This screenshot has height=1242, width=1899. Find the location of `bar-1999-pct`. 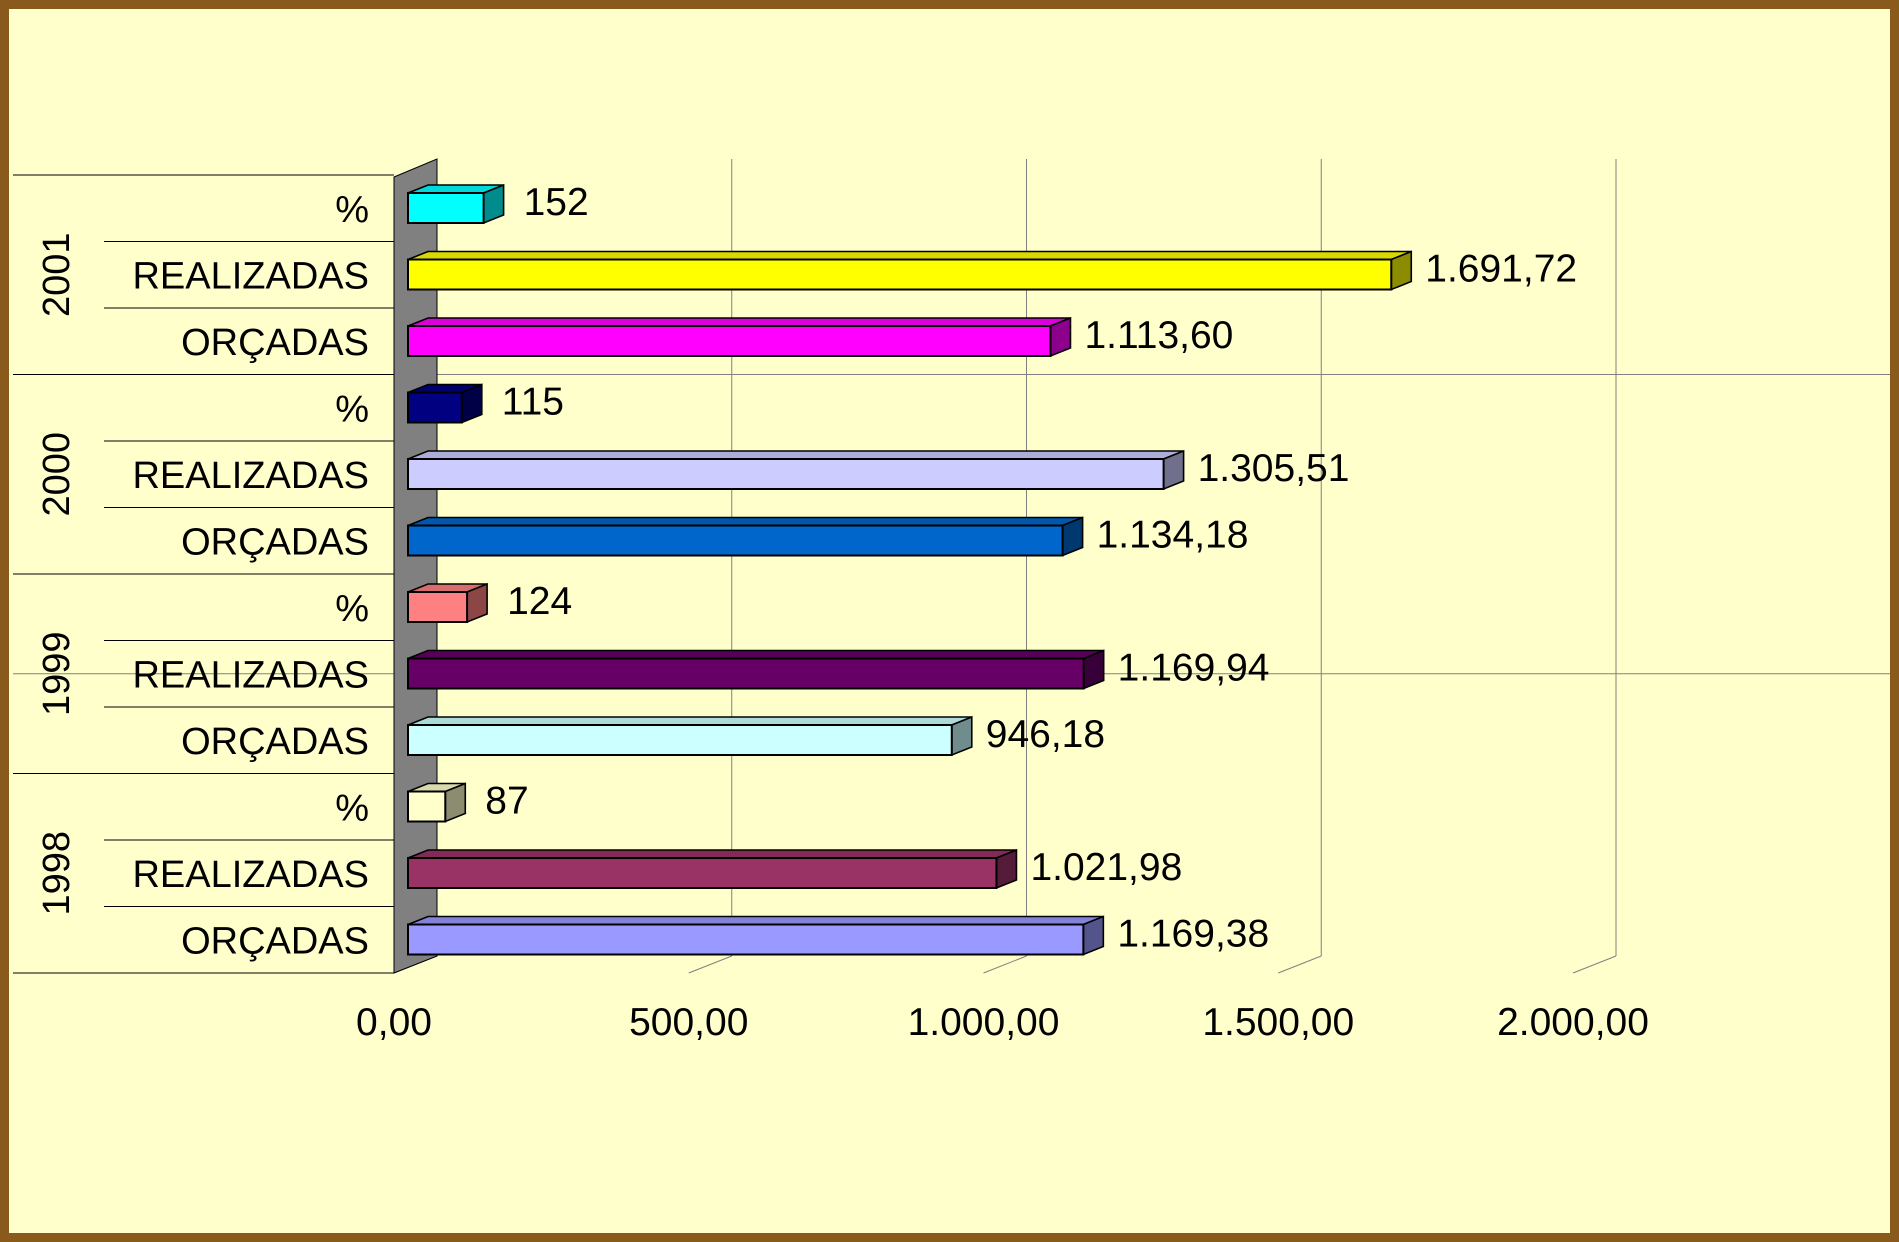

bar-1999-pct is located at coordinates (447, 603).